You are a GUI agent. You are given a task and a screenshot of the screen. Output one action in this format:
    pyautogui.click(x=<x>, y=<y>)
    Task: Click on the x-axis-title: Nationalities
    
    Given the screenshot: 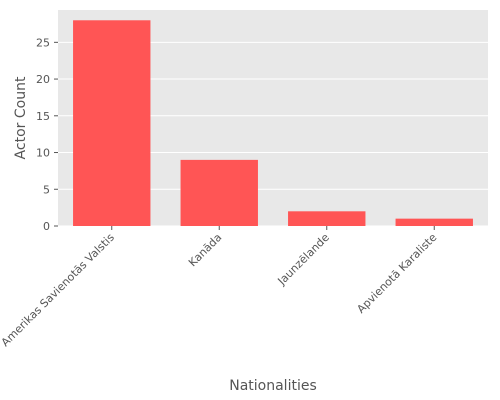 What is the action you would take?
    pyautogui.click(x=273, y=386)
    